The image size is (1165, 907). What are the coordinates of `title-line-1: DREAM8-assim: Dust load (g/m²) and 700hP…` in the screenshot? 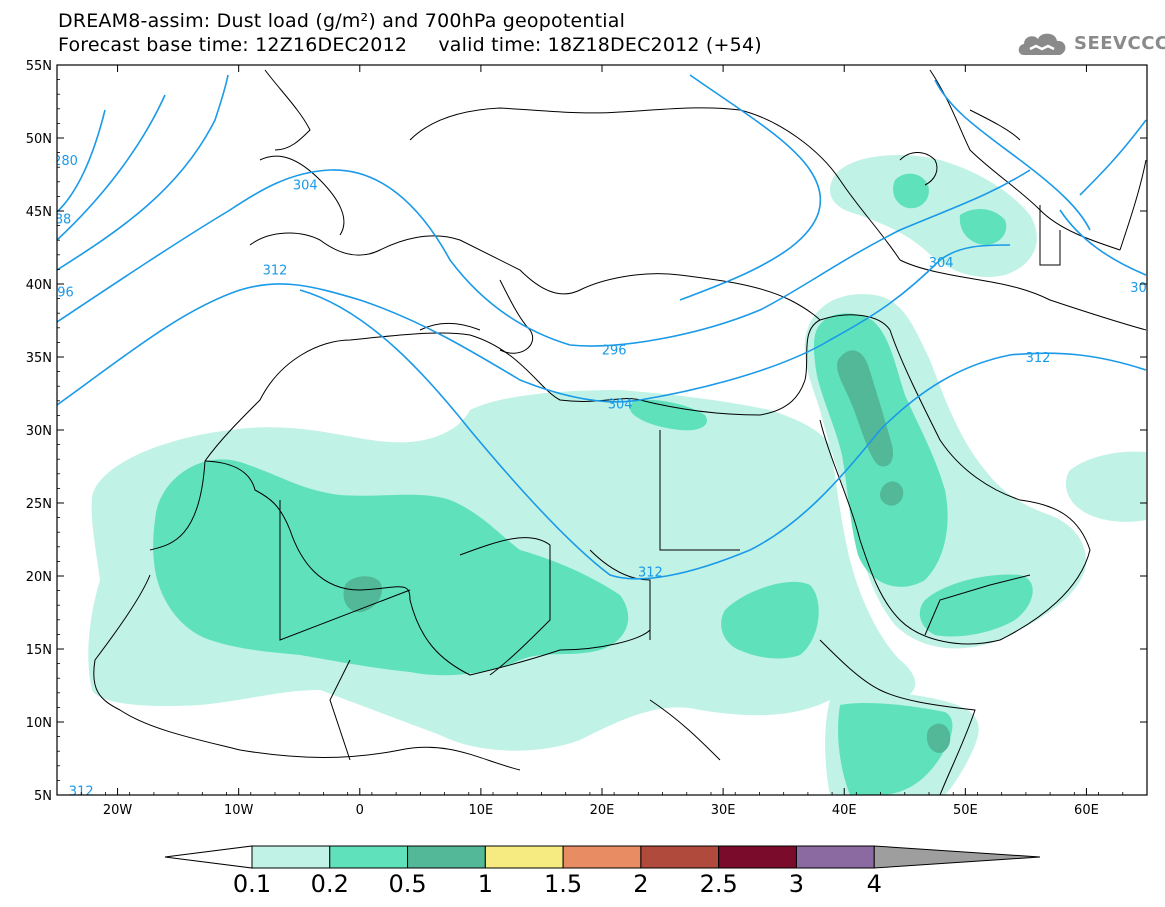 It's located at (342, 21).